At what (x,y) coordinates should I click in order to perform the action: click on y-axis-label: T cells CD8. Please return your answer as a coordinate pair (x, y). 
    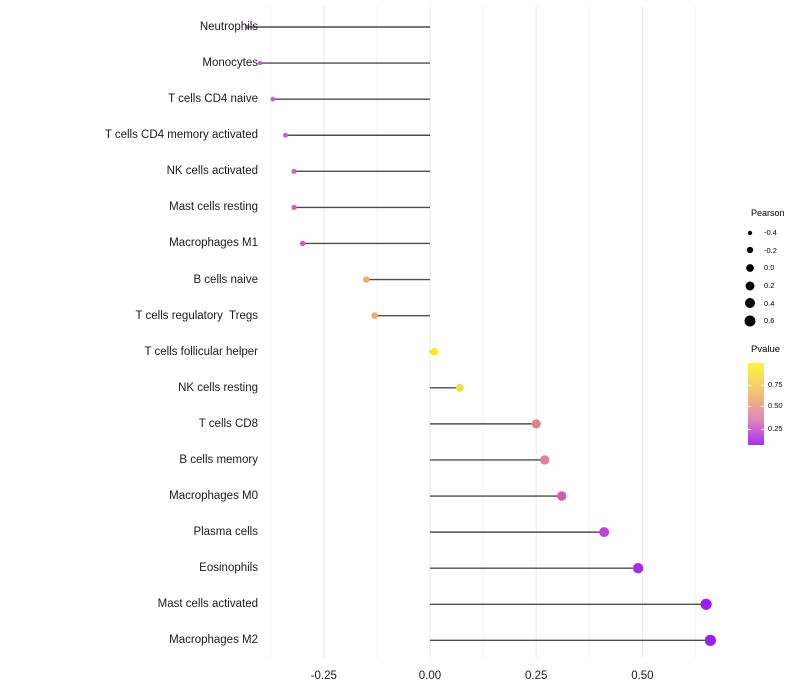
    Looking at the image, I should click on (228, 423).